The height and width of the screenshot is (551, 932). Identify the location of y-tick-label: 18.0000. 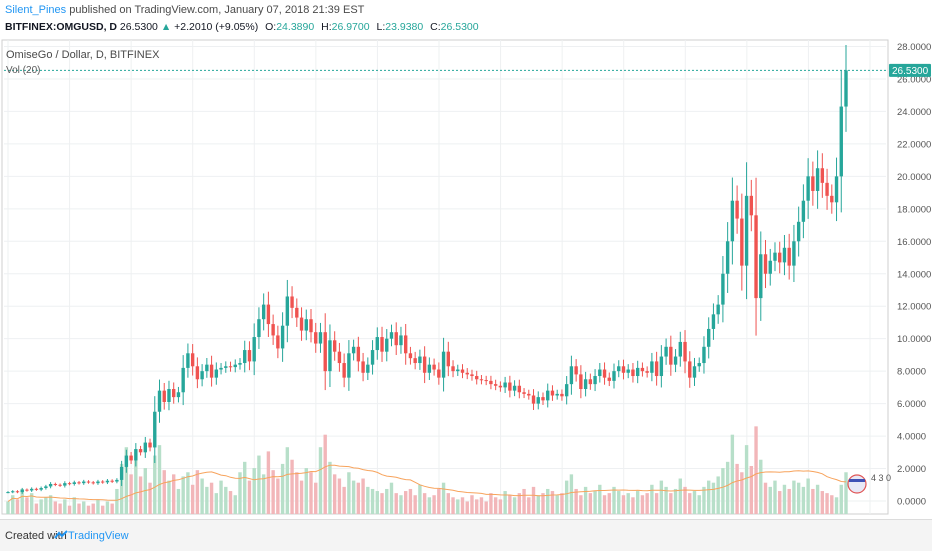
(914, 209).